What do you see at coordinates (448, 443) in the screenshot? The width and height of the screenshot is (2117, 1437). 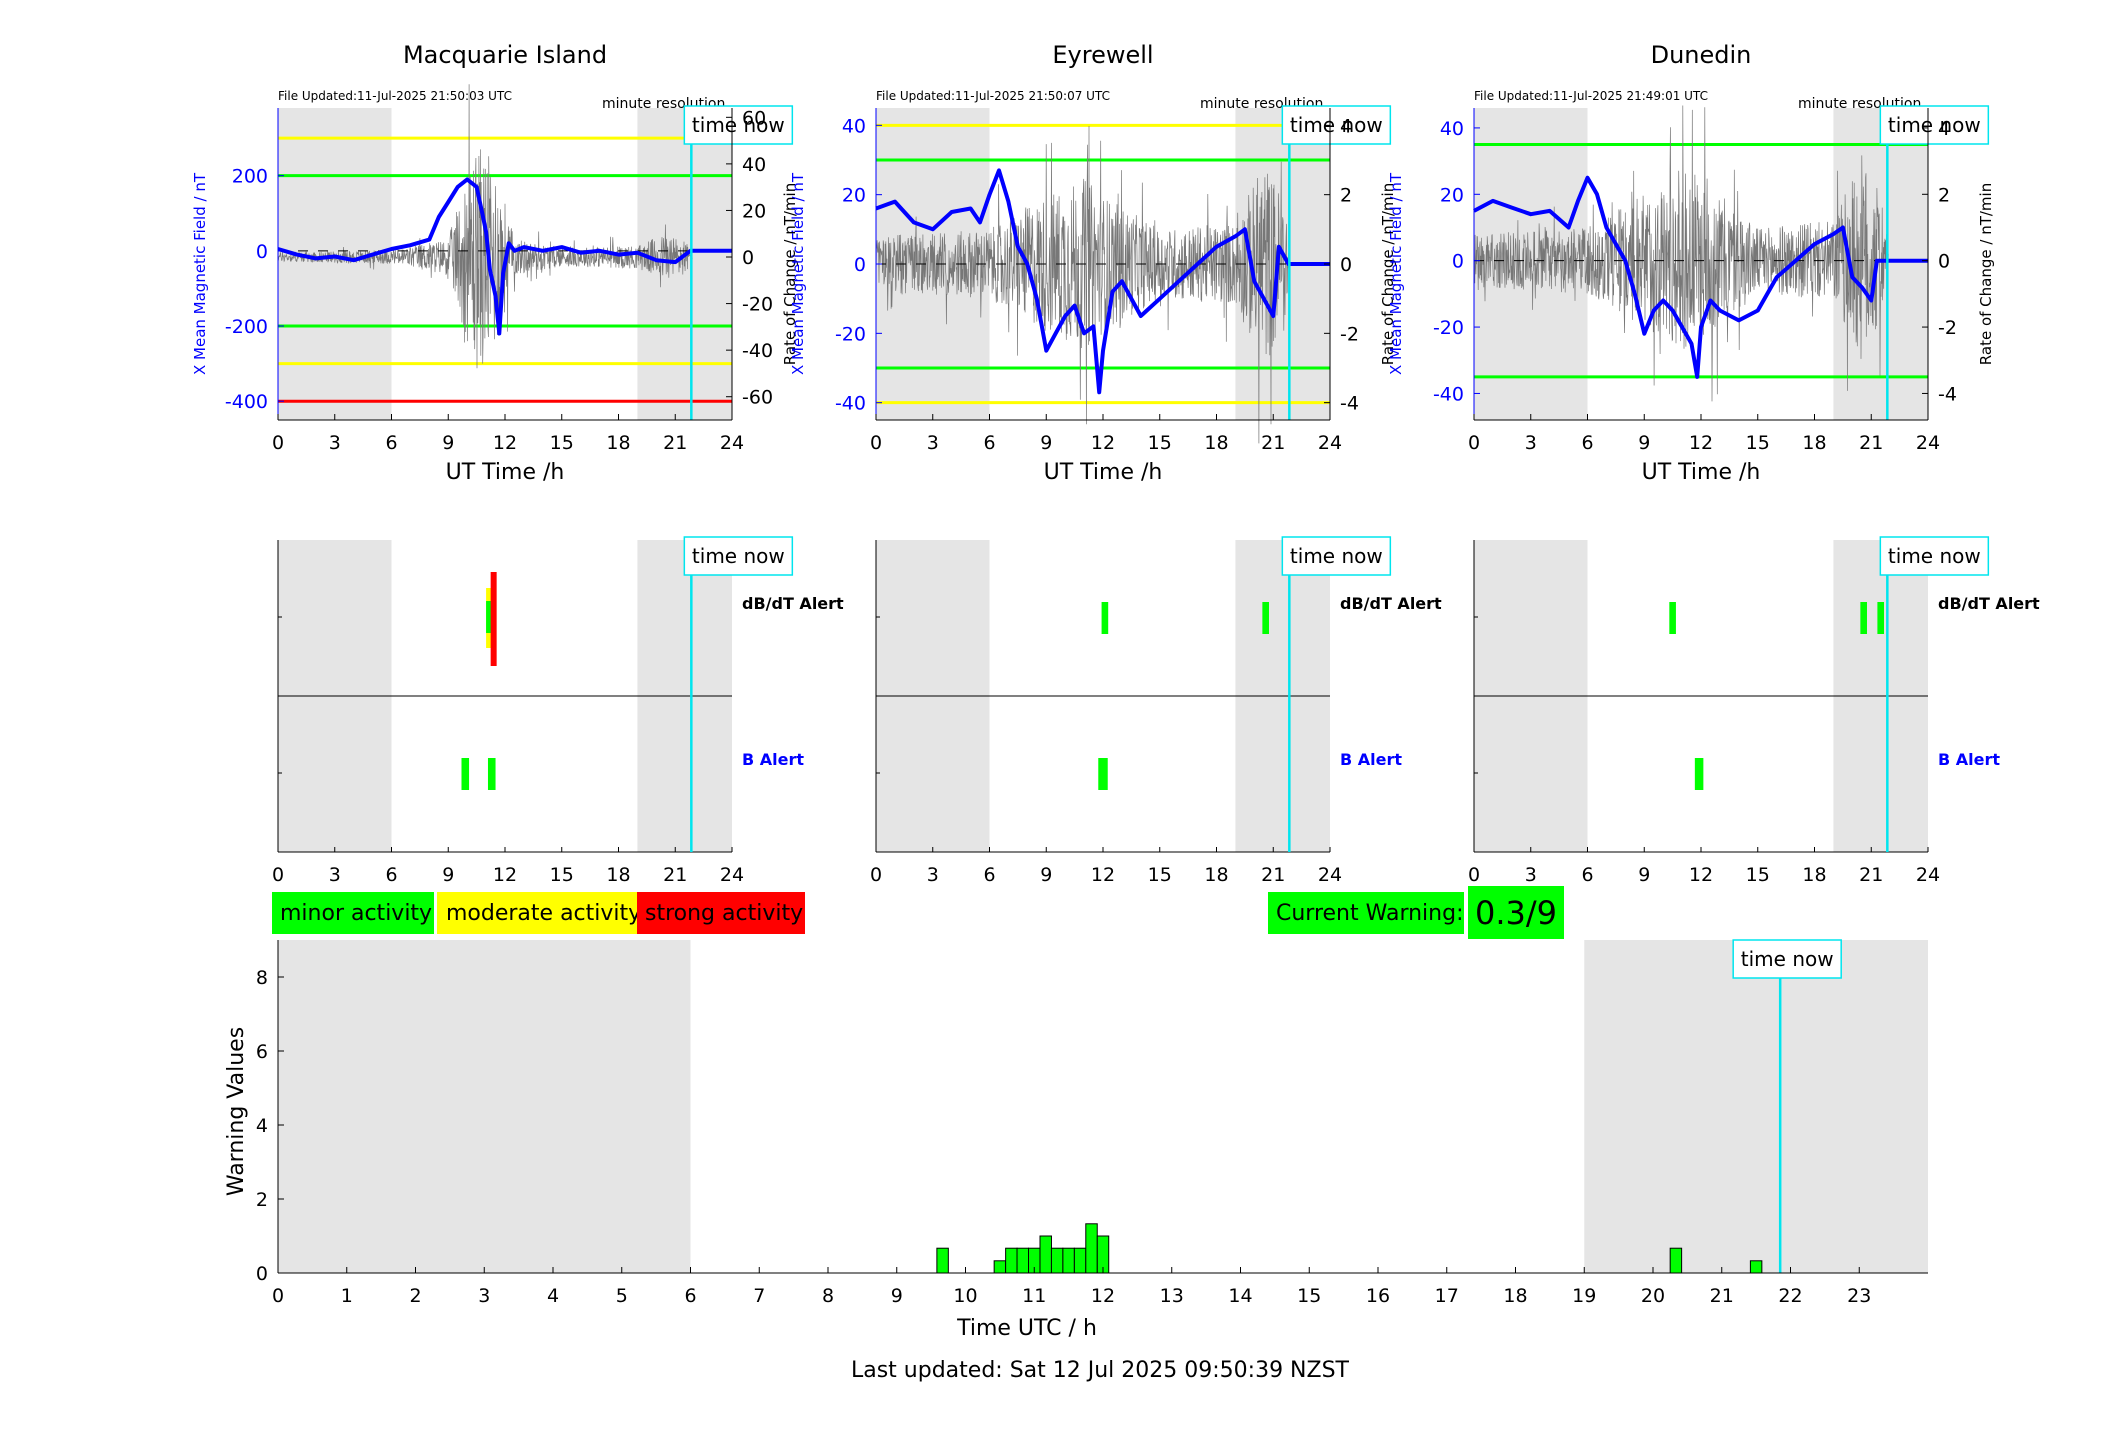 I see `x-tick-label: 9` at bounding box center [448, 443].